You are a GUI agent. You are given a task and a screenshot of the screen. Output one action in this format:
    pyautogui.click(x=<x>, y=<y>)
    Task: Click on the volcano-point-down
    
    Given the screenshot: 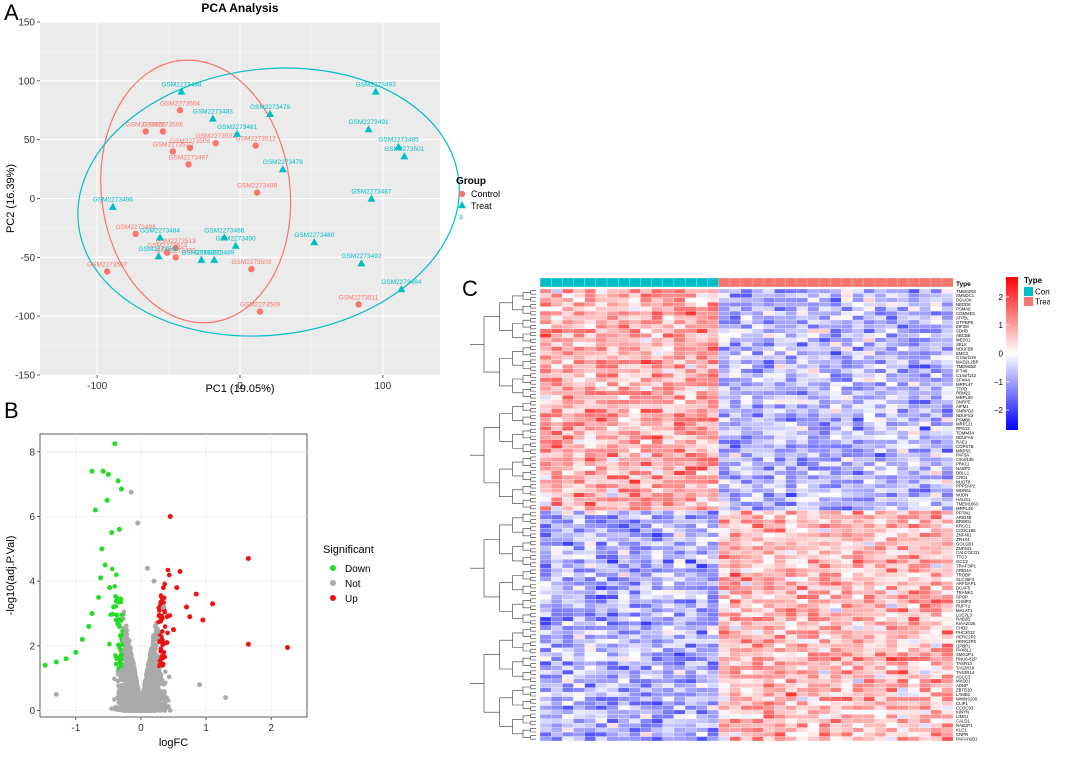 What is the action you would take?
    pyautogui.click(x=88, y=626)
    